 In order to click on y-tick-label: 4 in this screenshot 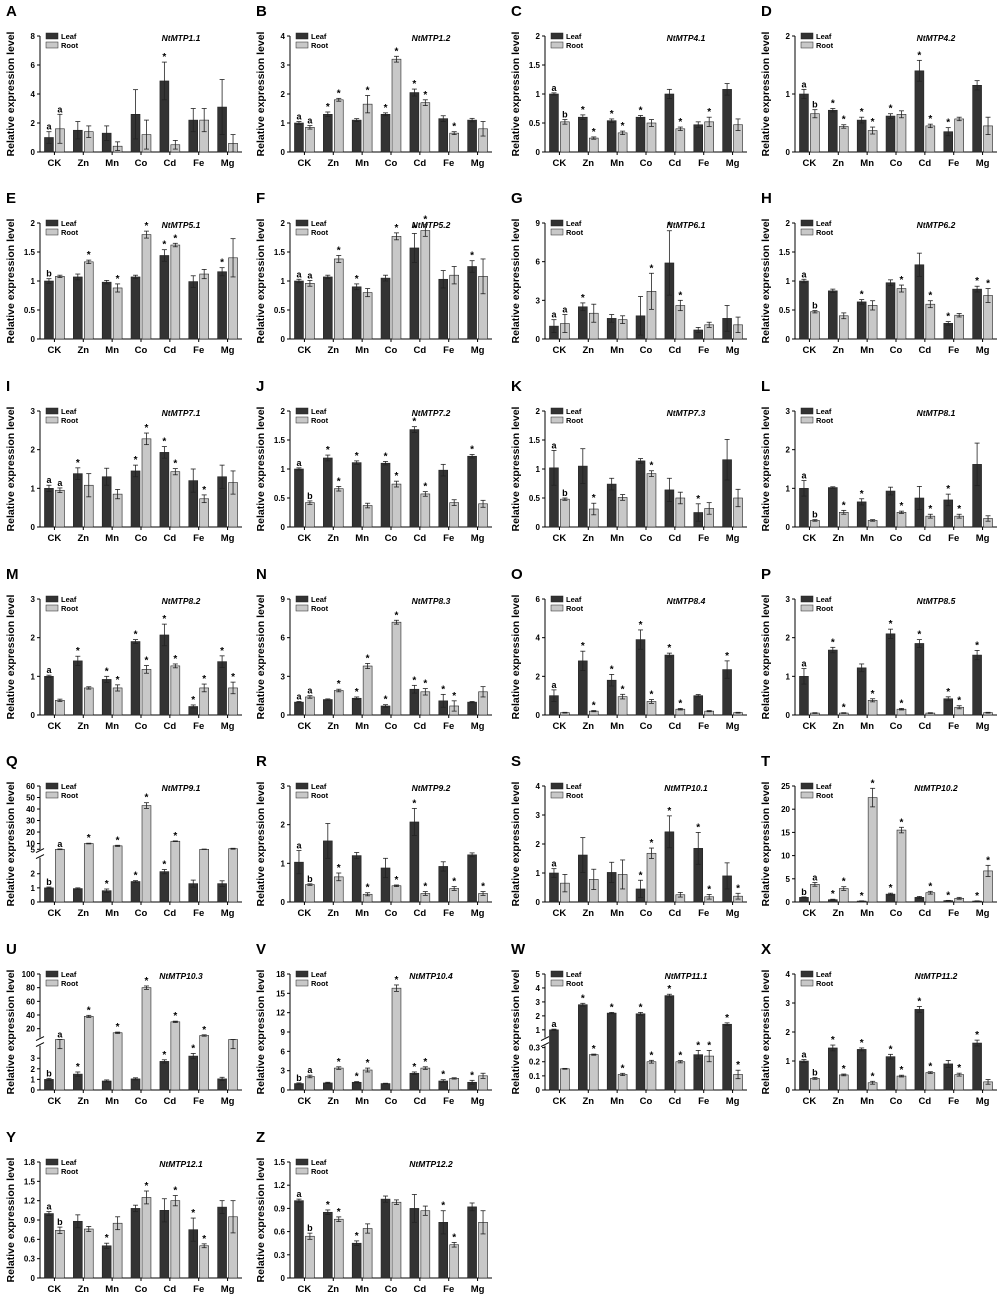, I will do `click(538, 638)`.